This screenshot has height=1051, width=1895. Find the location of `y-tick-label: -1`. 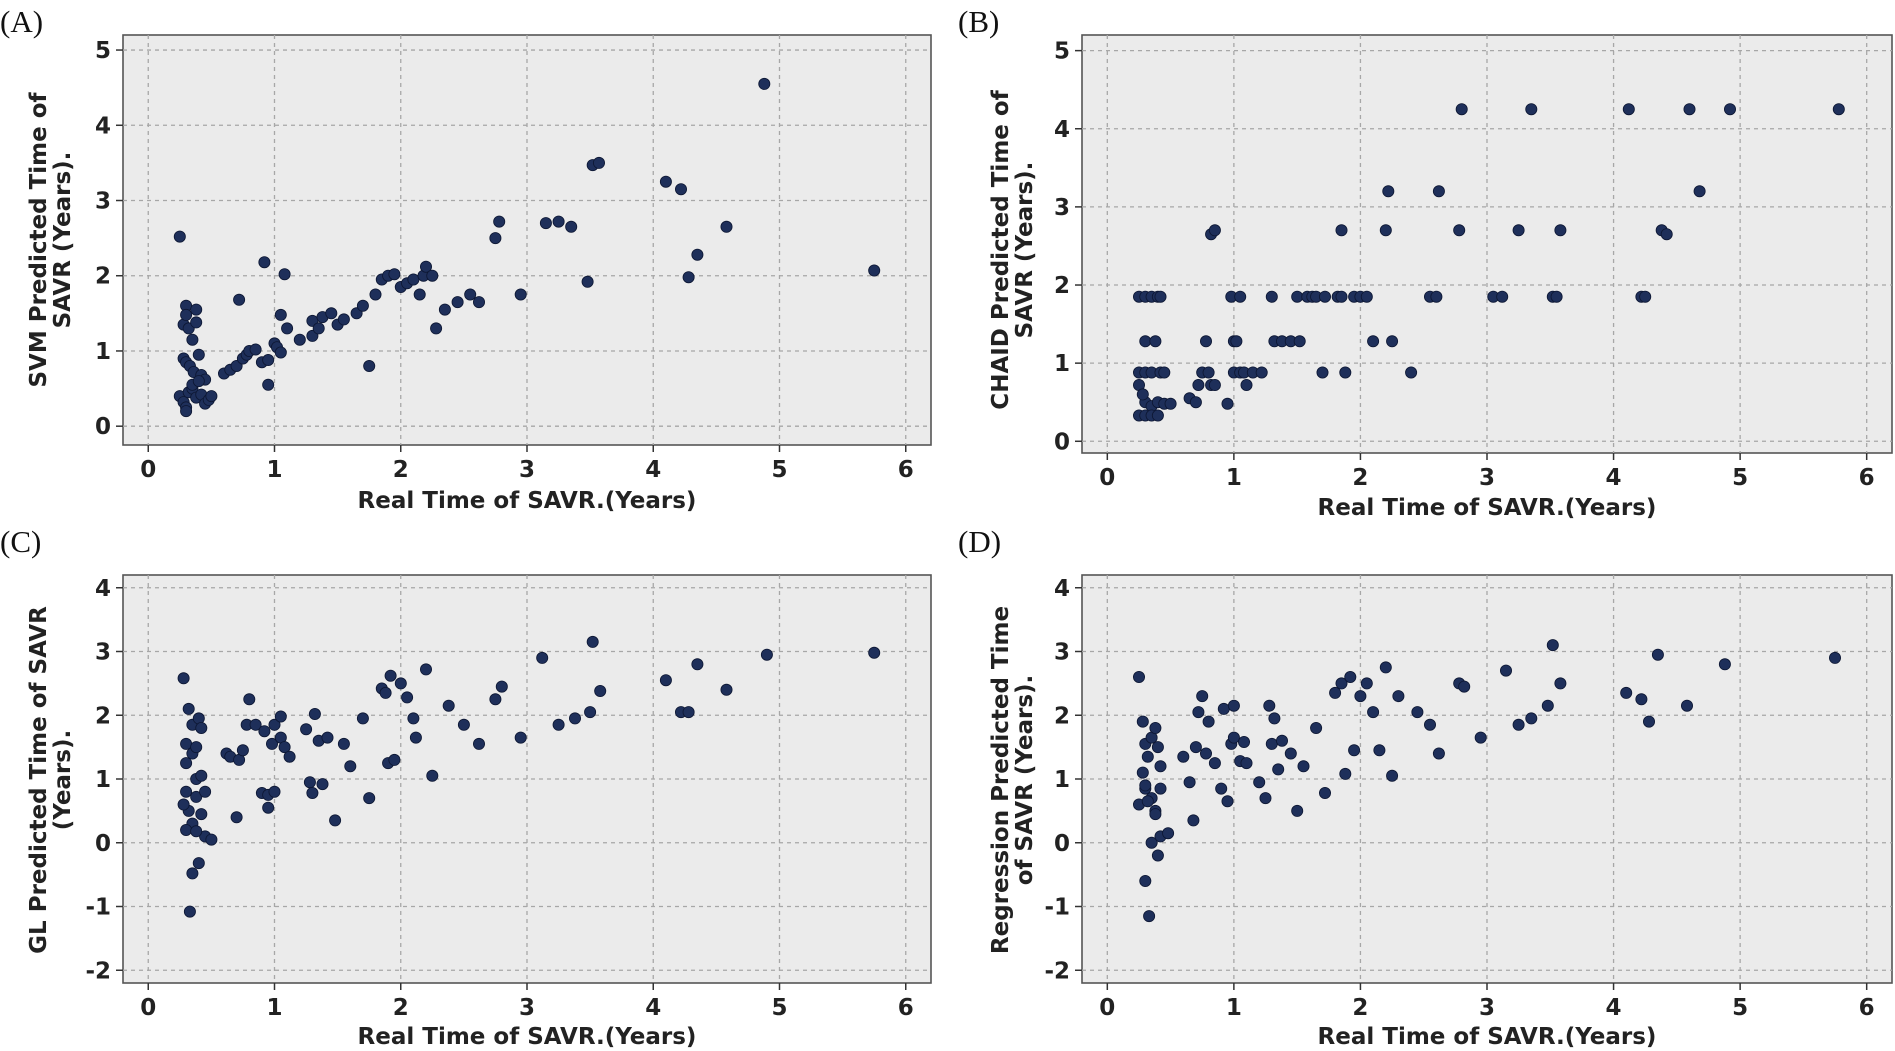

y-tick-label: -1 is located at coordinates (1057, 908).